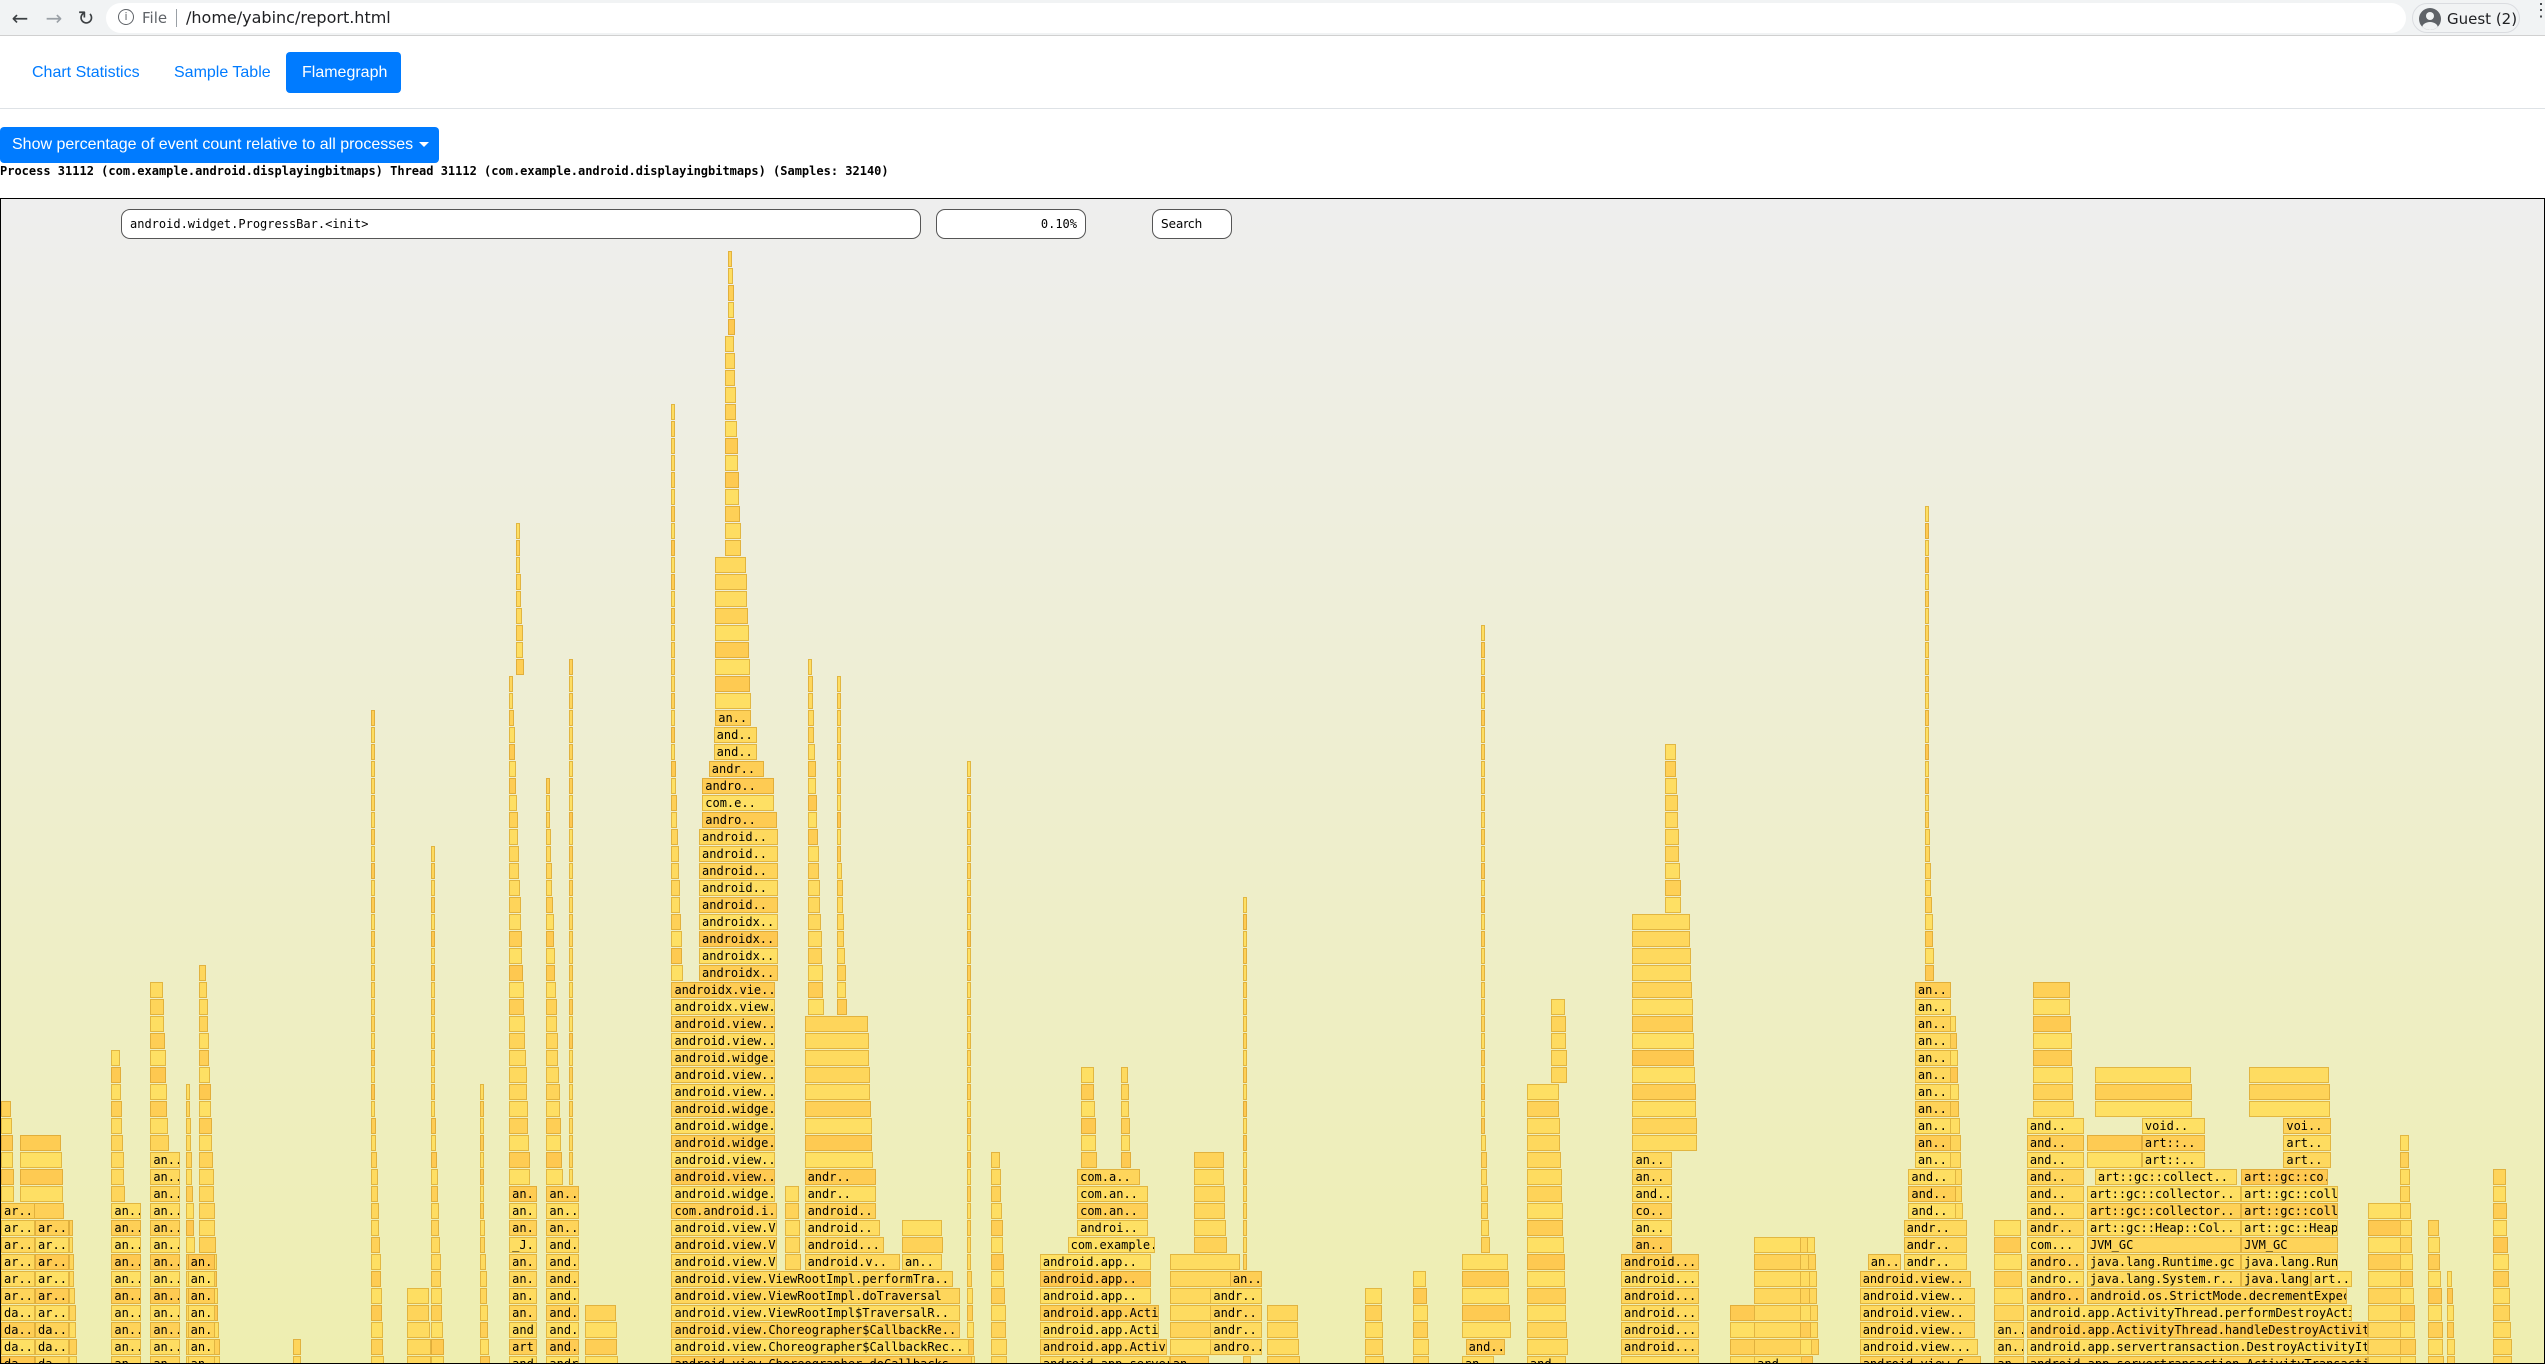 This screenshot has width=2545, height=1364. I want to click on flame-frame: art.., so click(2331, 1279).